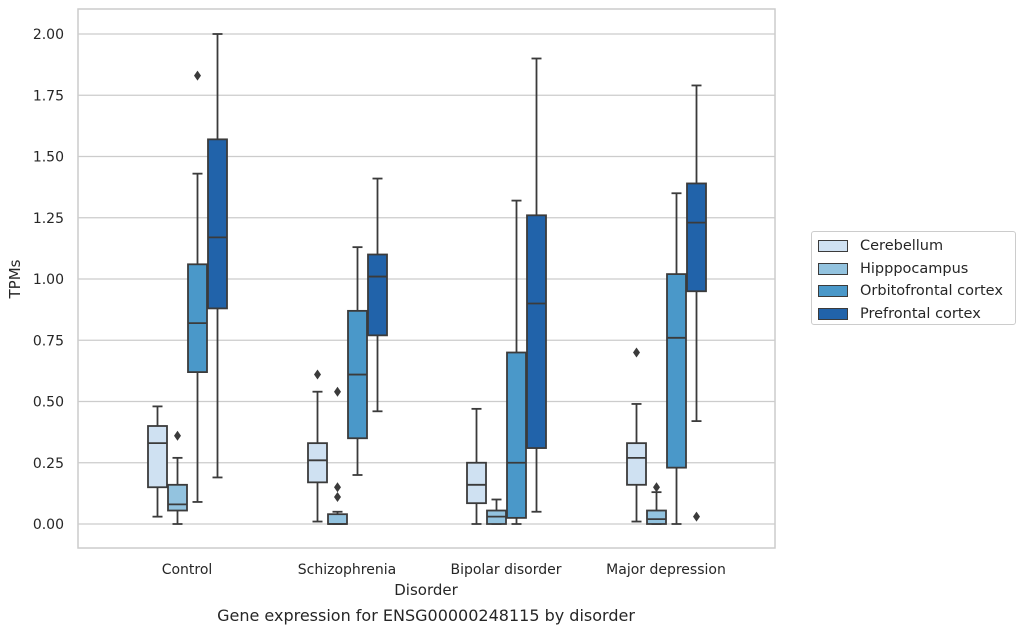  I want to click on legend-item: Orbitofrontal cortex, so click(910, 291).